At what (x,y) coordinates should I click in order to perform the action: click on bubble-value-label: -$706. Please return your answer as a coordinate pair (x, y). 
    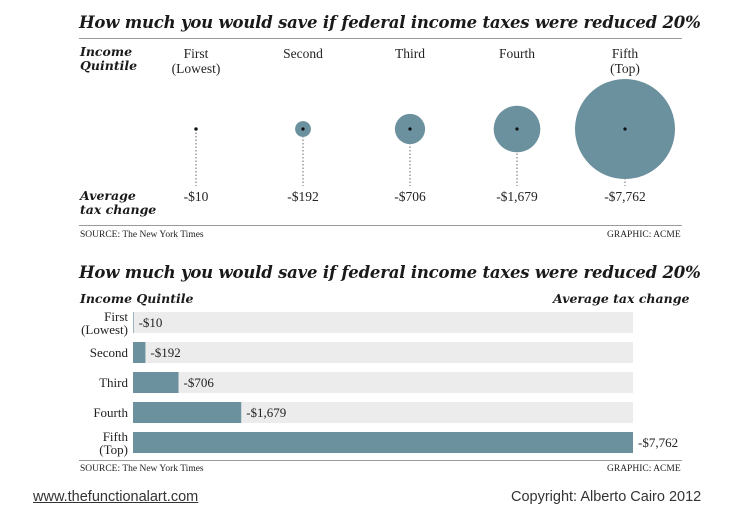
    Looking at the image, I should click on (410, 196).